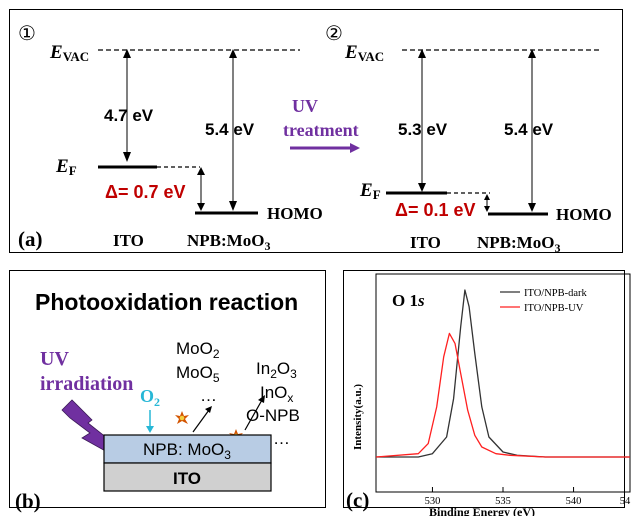 The image size is (634, 516). What do you see at coordinates (502, 395) in the screenshot?
I see `series-line-uv` at bounding box center [502, 395].